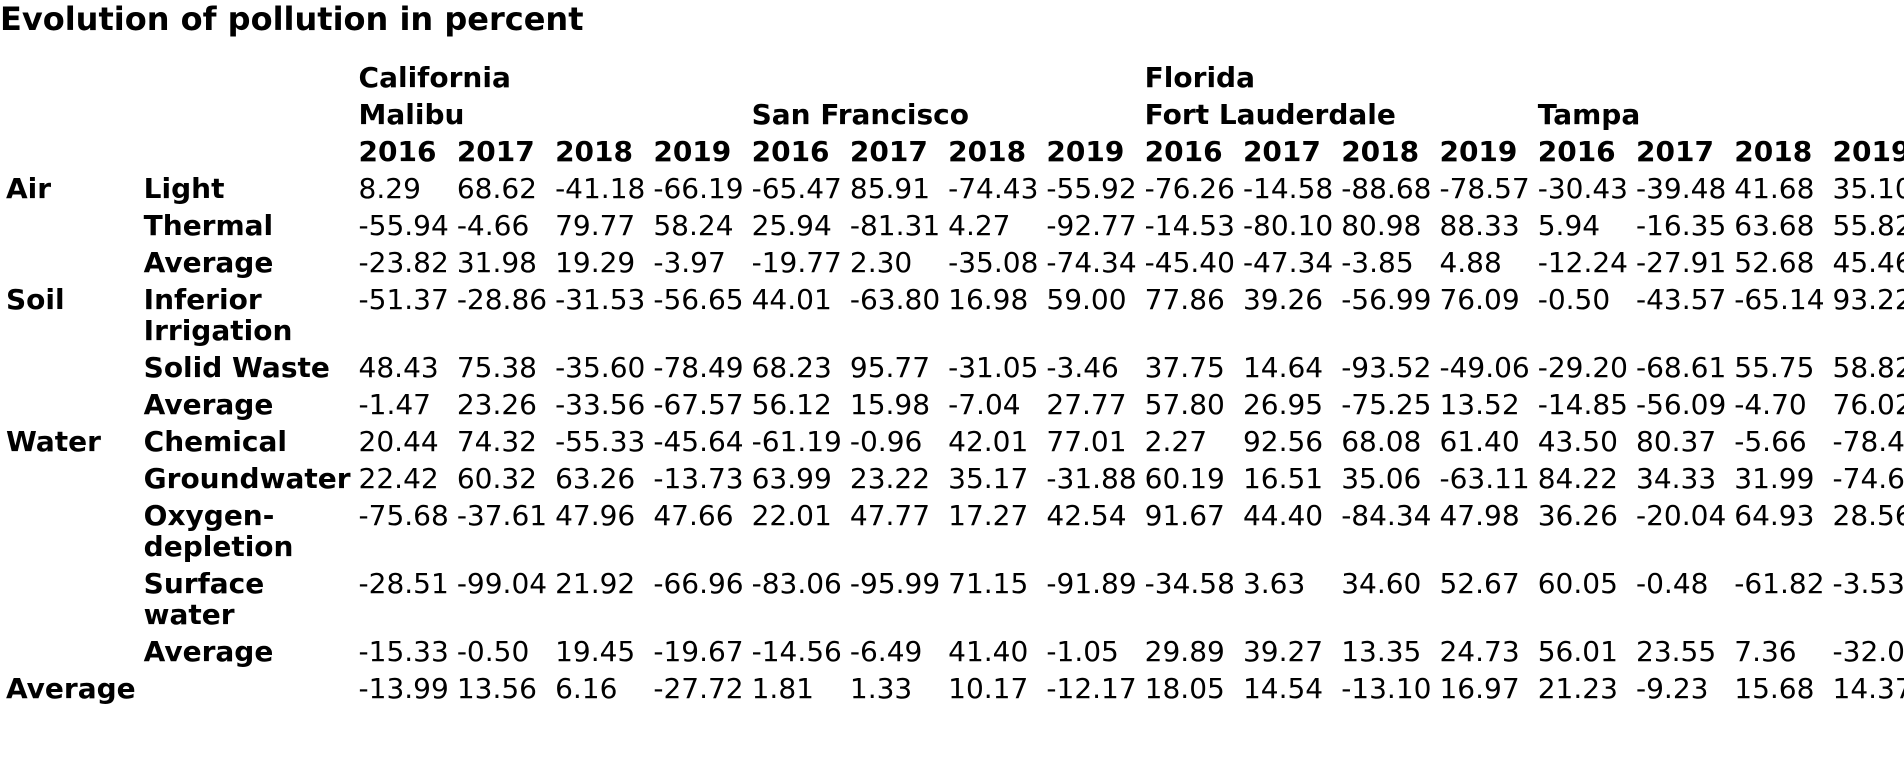 This screenshot has height=767, width=1904. What do you see at coordinates (1577, 651) in the screenshot?
I see `value-cell: 56.01` at bounding box center [1577, 651].